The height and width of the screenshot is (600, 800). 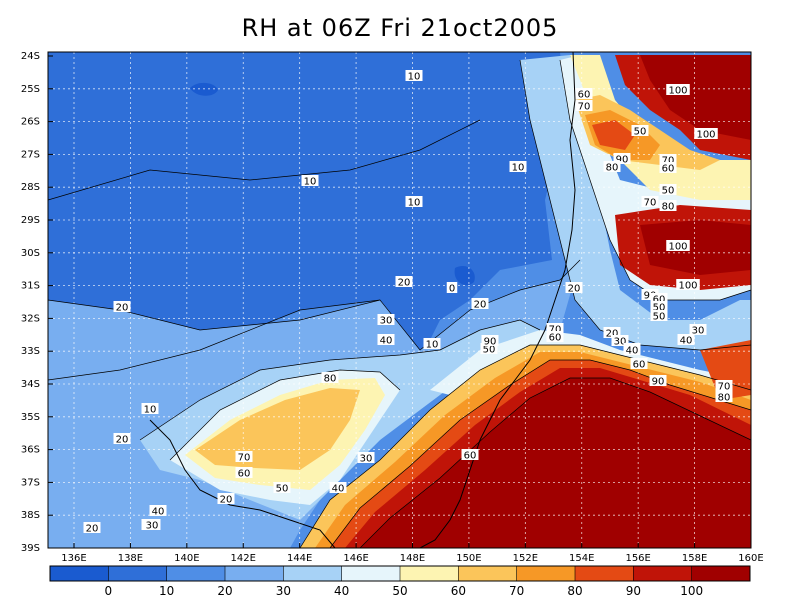 What do you see at coordinates (525, 558) in the screenshot?
I see `lon-tick-label: 152E` at bounding box center [525, 558].